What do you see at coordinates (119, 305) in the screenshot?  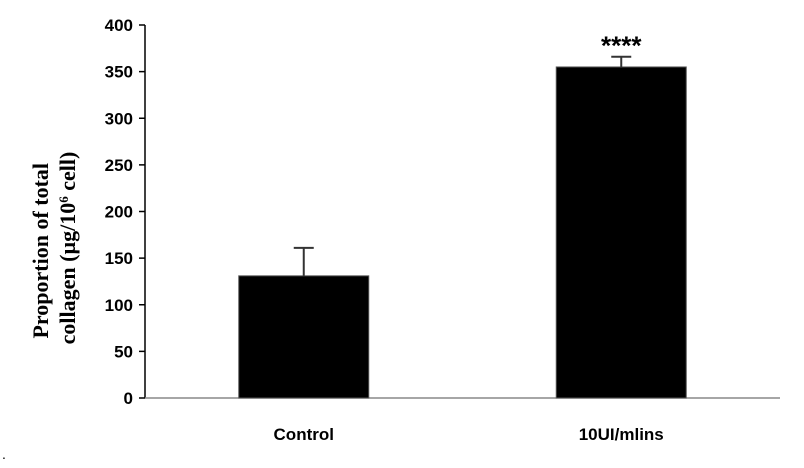 I see `y-tick-label: 100` at bounding box center [119, 305].